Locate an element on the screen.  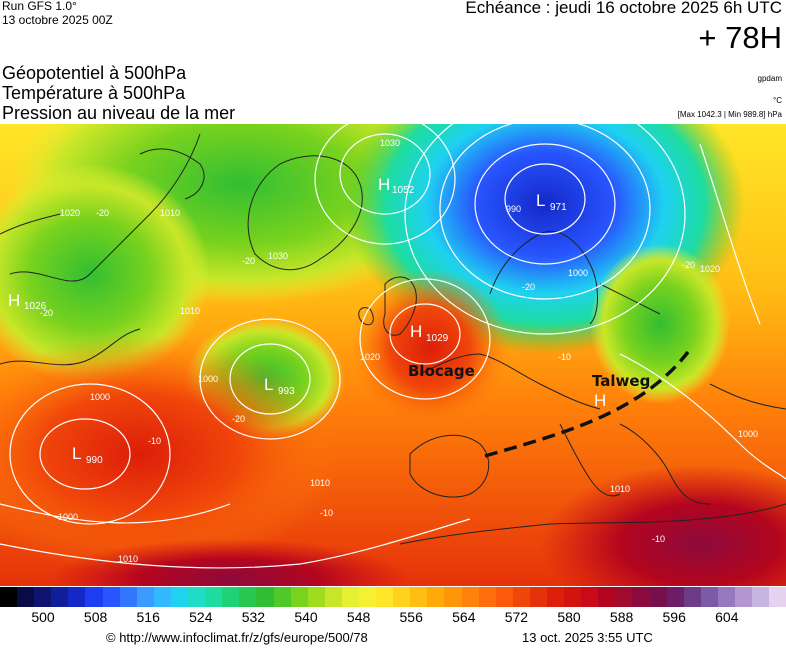
isobar-low-971-outermost is located at coordinates (545, 229).